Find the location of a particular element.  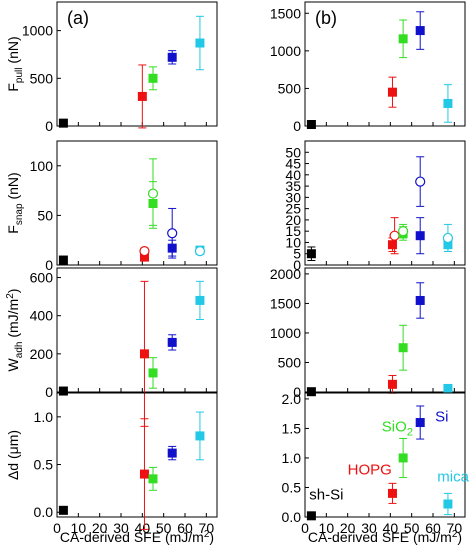

y-axis-title-main: W is located at coordinates (13, 364).